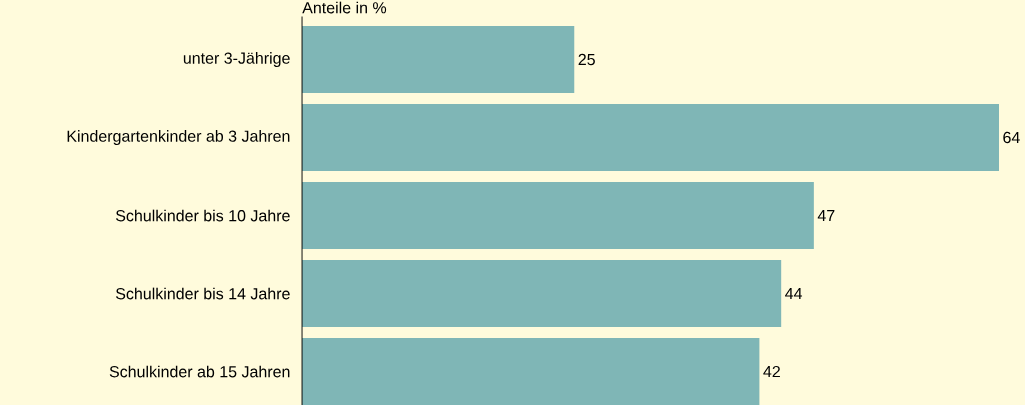 The width and height of the screenshot is (1025, 405). Describe the element at coordinates (202, 293) in the screenshot. I see `y-tick-label: Schulkinder bis 14 Jahre` at that location.